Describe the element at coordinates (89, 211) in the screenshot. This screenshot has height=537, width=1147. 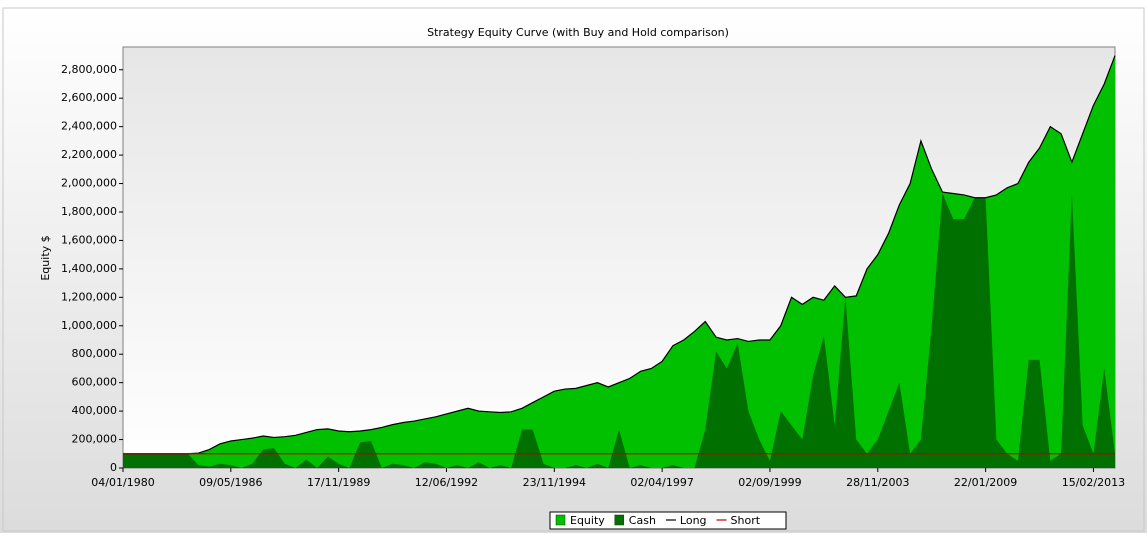
I see `y-tick-label: 1,800,000` at that location.